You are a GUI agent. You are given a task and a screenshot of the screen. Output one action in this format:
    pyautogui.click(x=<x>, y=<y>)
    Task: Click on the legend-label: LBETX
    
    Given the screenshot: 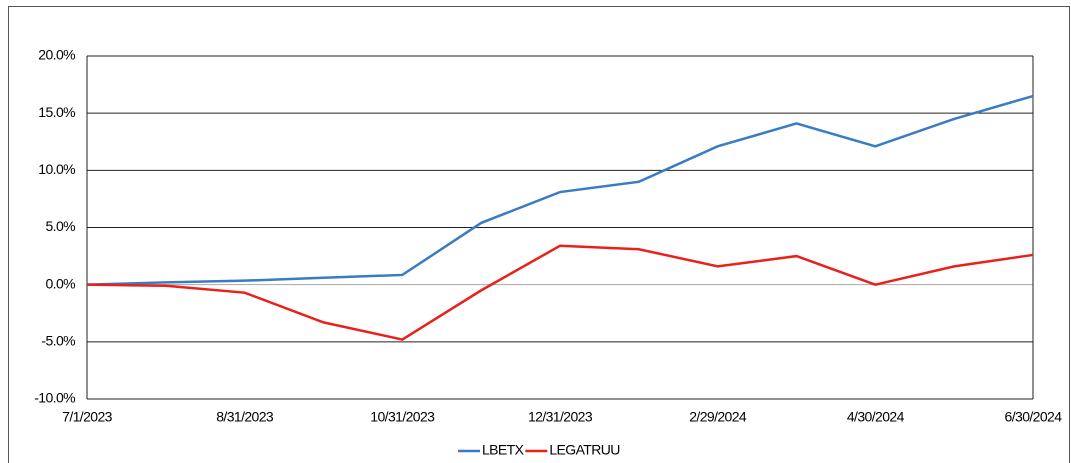 What is the action you would take?
    pyautogui.click(x=503, y=450)
    